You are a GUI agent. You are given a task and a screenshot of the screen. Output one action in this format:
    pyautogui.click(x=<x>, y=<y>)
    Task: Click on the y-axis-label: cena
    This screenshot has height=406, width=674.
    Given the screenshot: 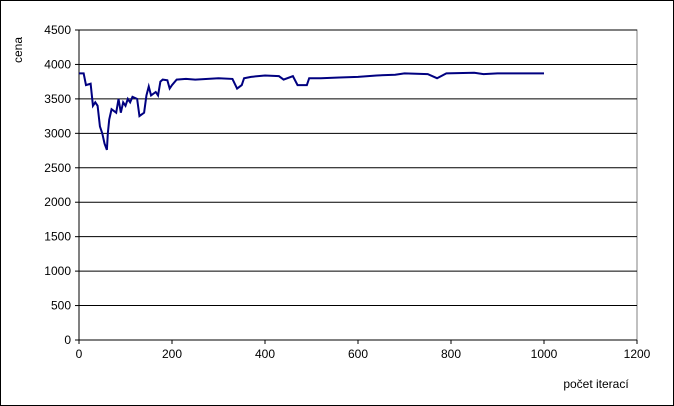 What is the action you would take?
    pyautogui.click(x=18, y=50)
    